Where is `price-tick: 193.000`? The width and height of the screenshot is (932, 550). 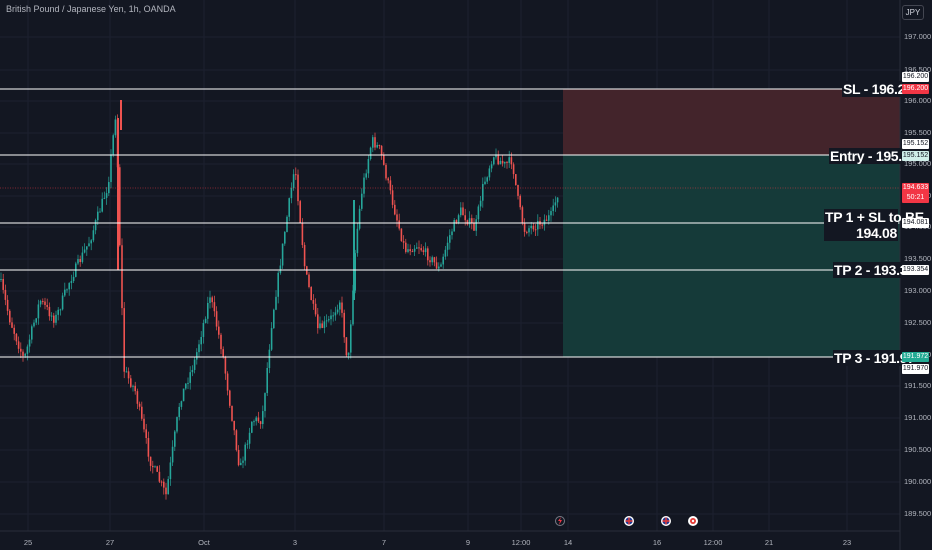 price-tick: 193.000 is located at coordinates (918, 290).